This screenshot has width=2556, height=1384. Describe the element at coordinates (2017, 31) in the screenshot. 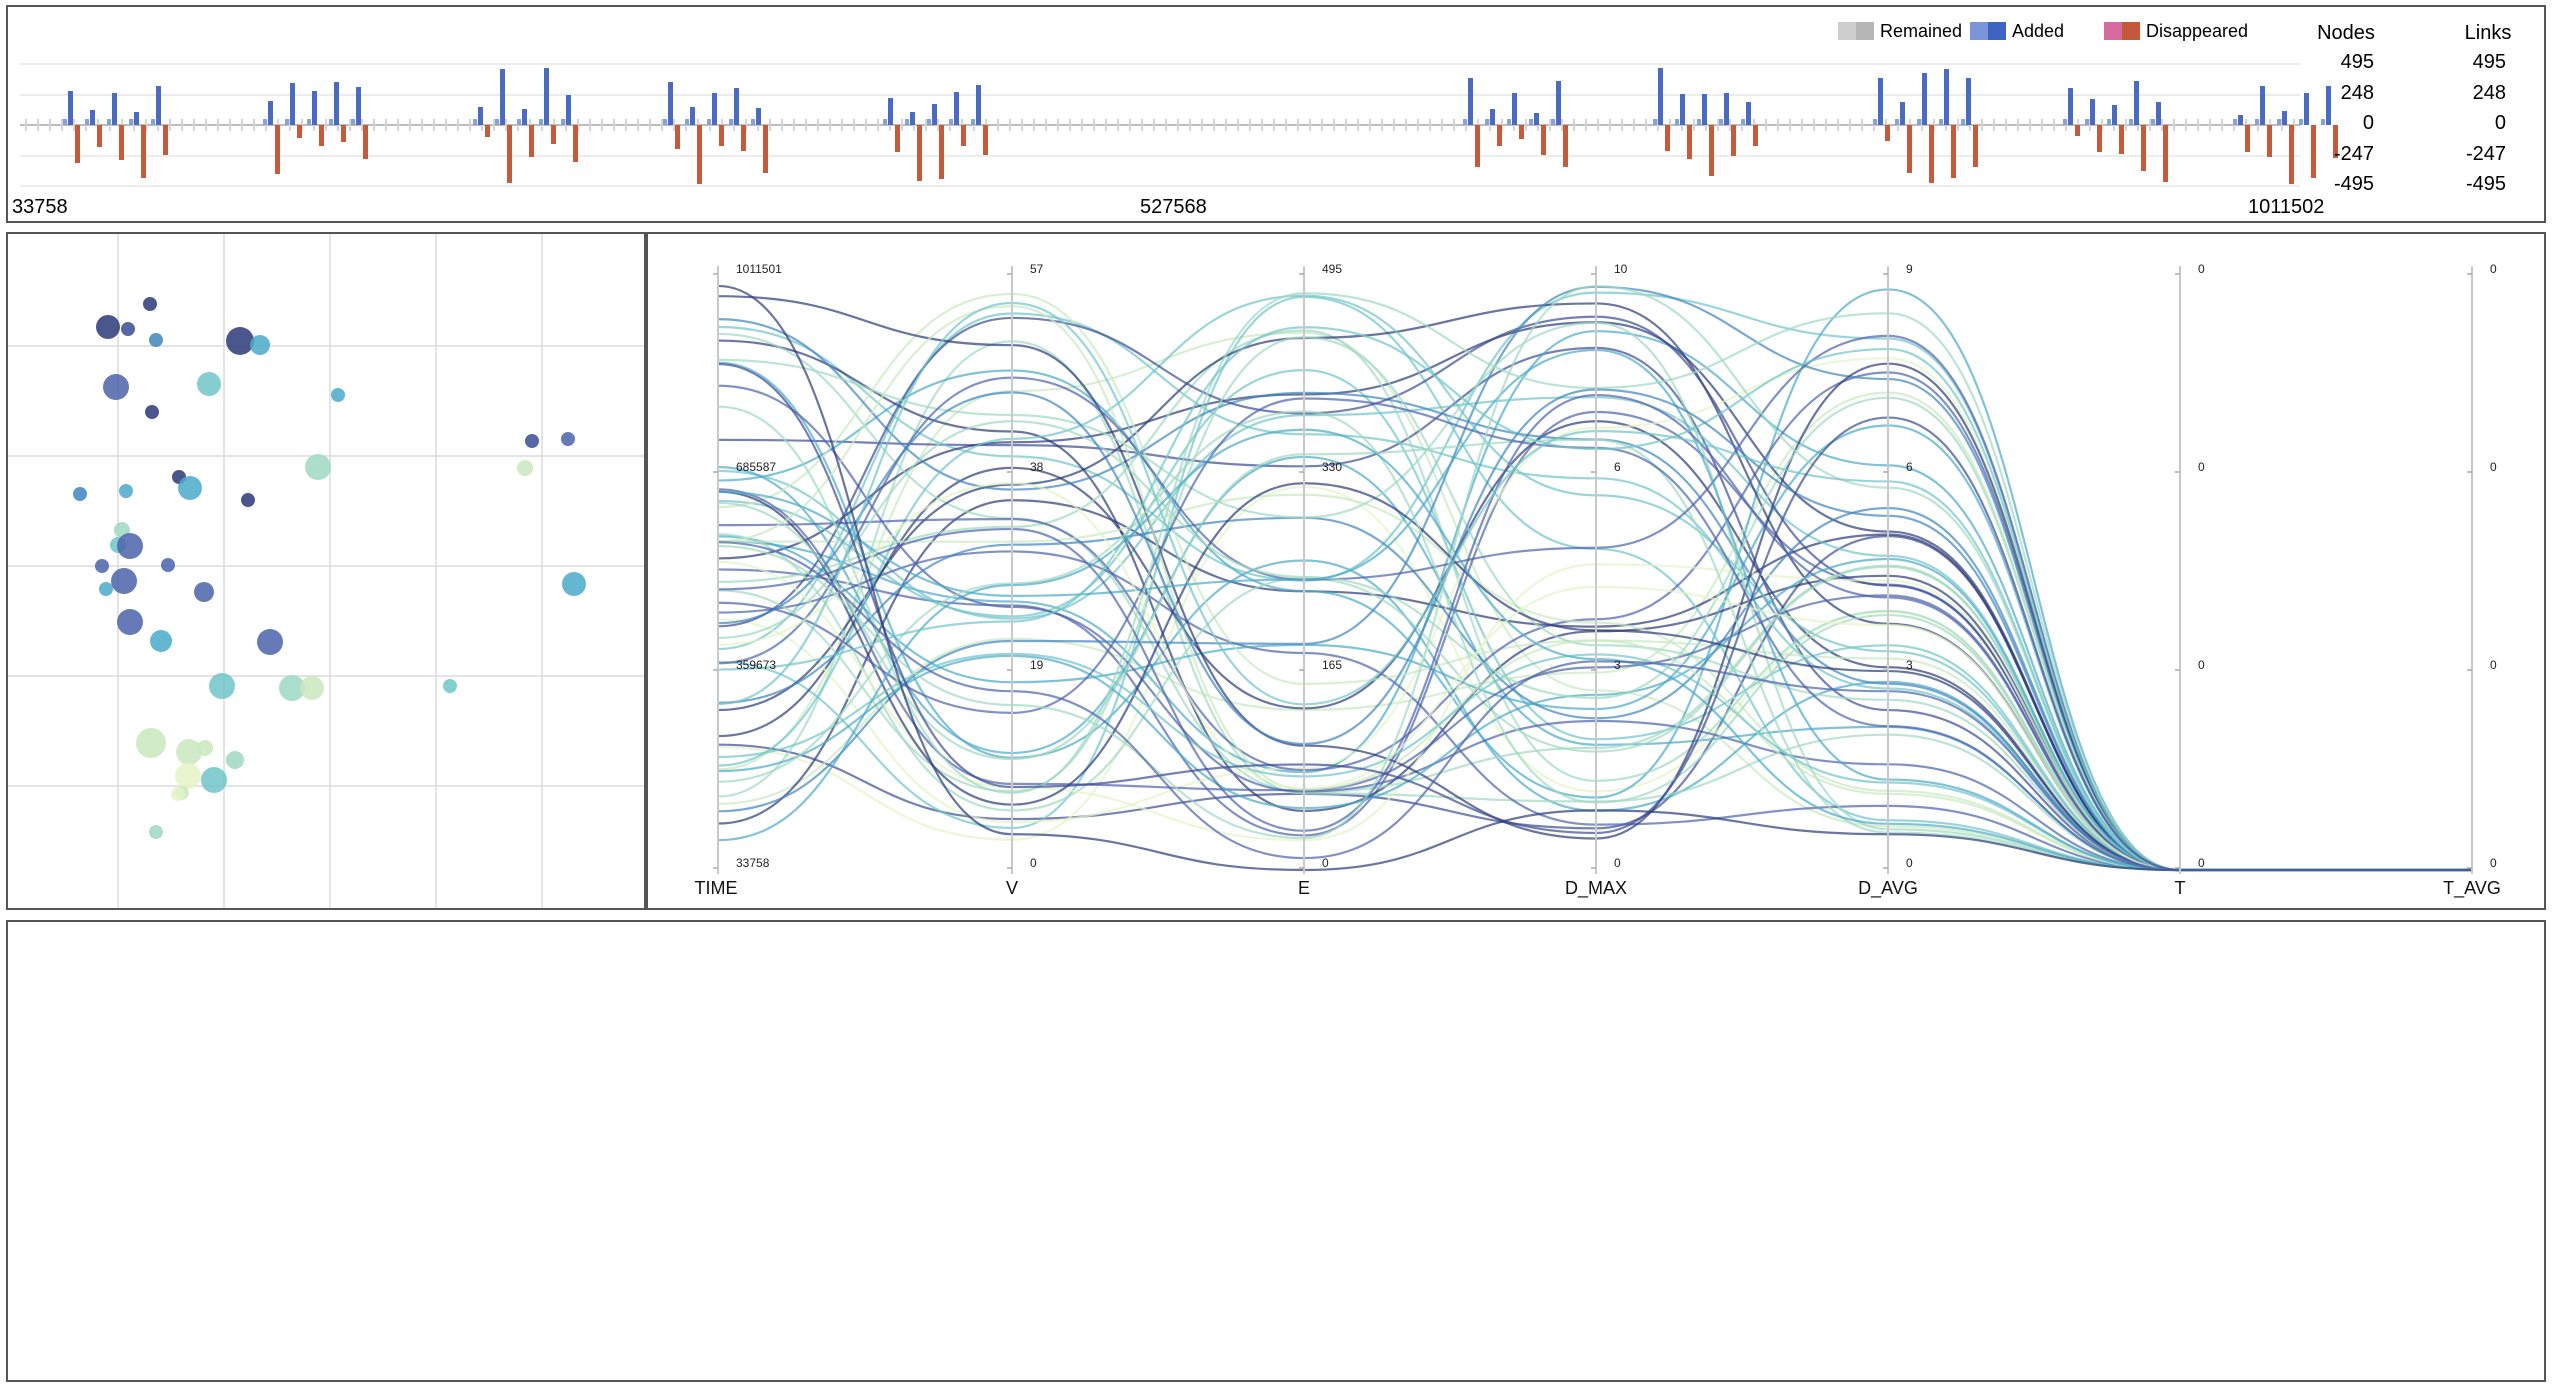

I see `legend-added: Added` at that location.